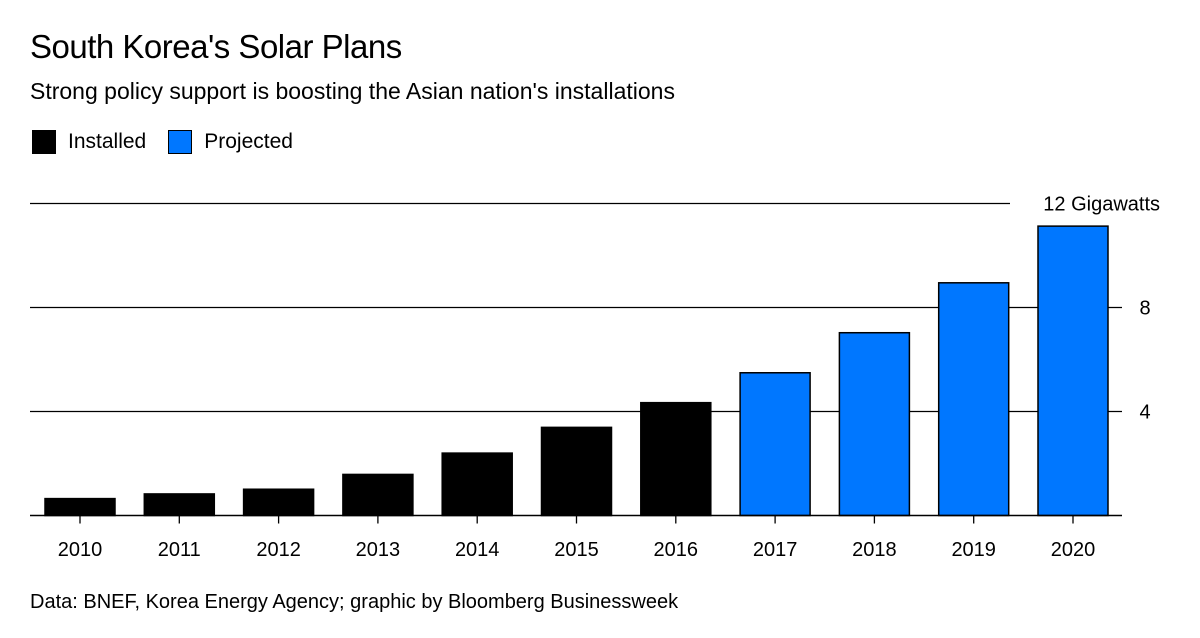 The width and height of the screenshot is (1200, 638). I want to click on bar-2017, so click(775, 444).